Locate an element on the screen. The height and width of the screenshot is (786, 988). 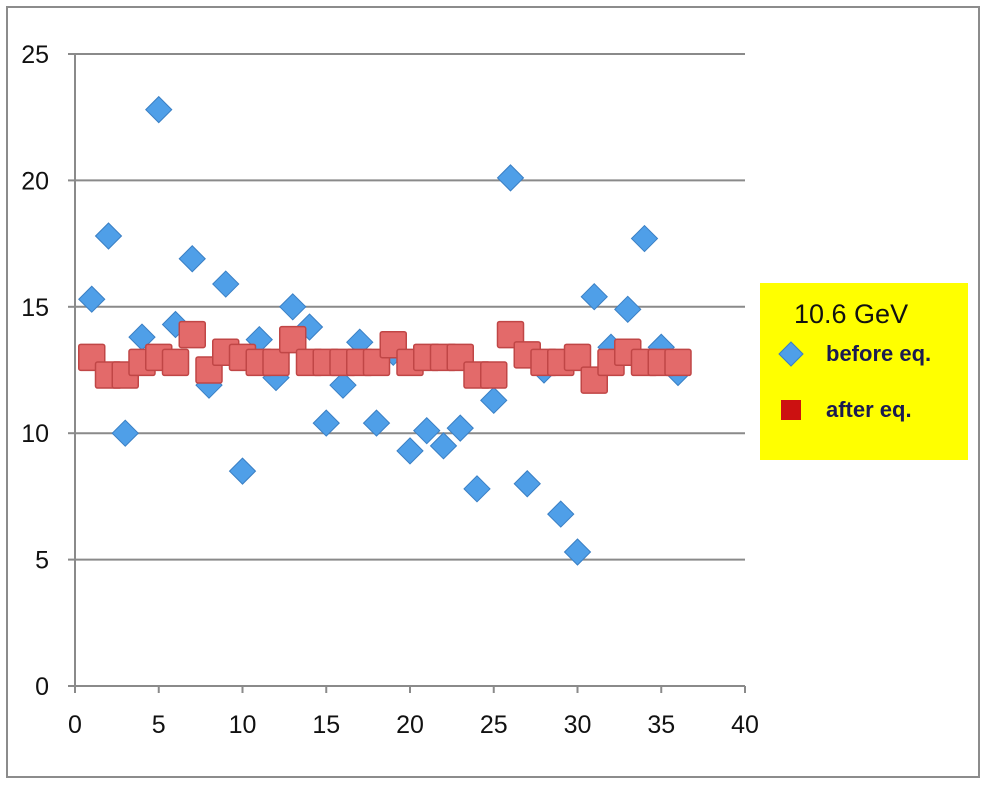
x-tick-labels: 0 5 10 15 20 25 30 35 40 is located at coordinates (413, 725).